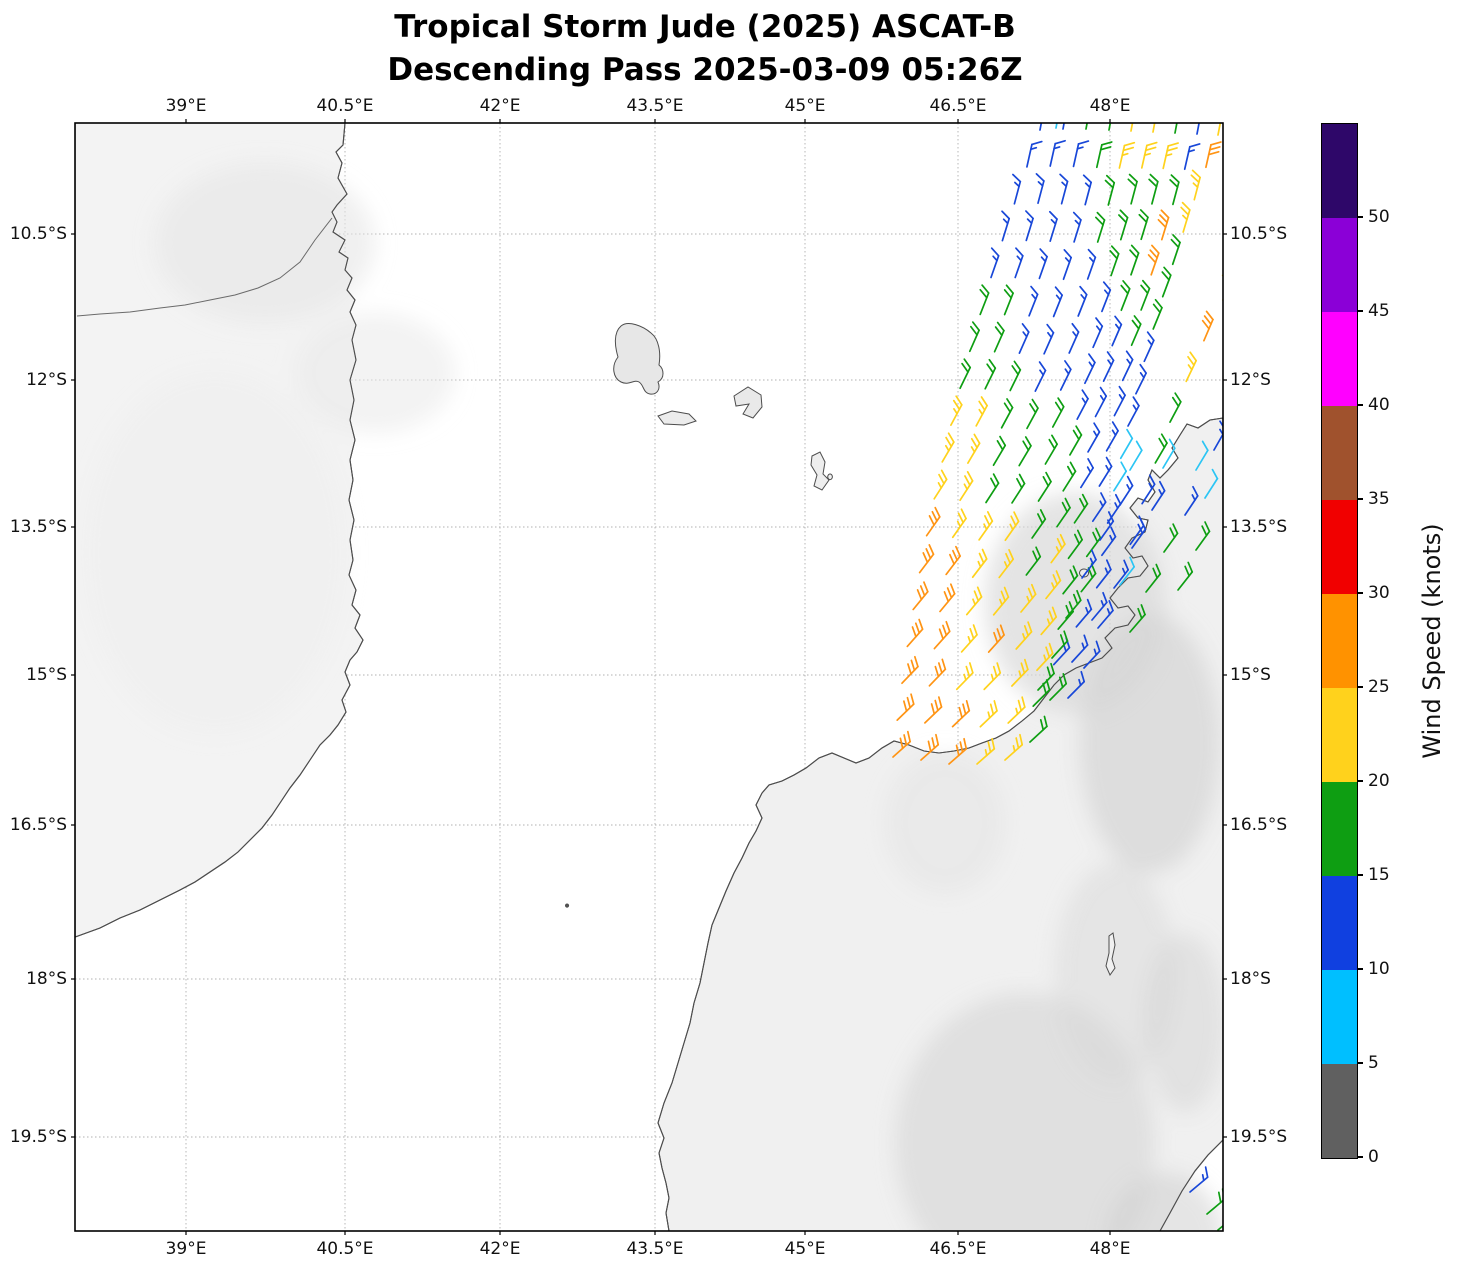 The image size is (1457, 1264). Describe the element at coordinates (820, 471) in the screenshot. I see `mayotte-island` at that location.